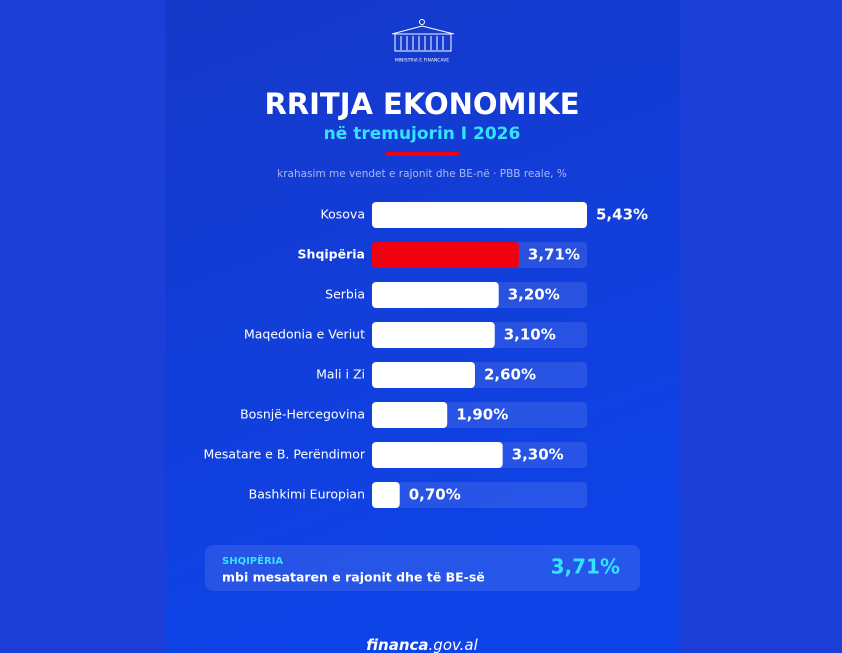  What do you see at coordinates (340, 374) in the screenshot?
I see `category-label: Mali i Zi` at bounding box center [340, 374].